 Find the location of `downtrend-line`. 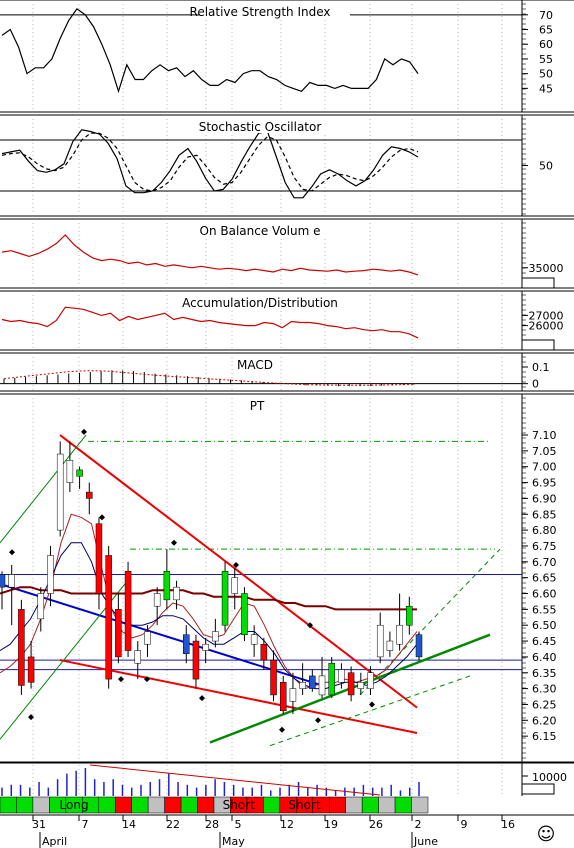

downtrend-line is located at coordinates (238, 696).